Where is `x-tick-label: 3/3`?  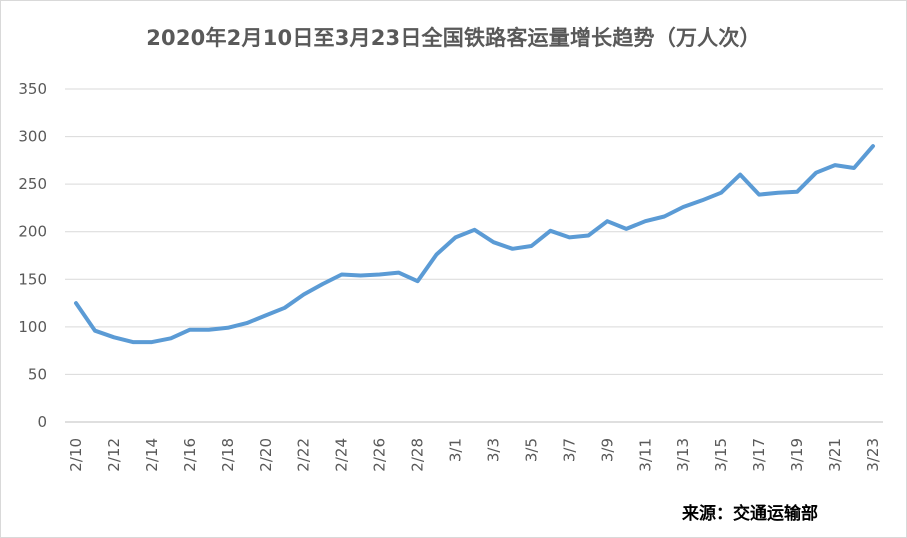
x-tick-label: 3/3 is located at coordinates (493, 450).